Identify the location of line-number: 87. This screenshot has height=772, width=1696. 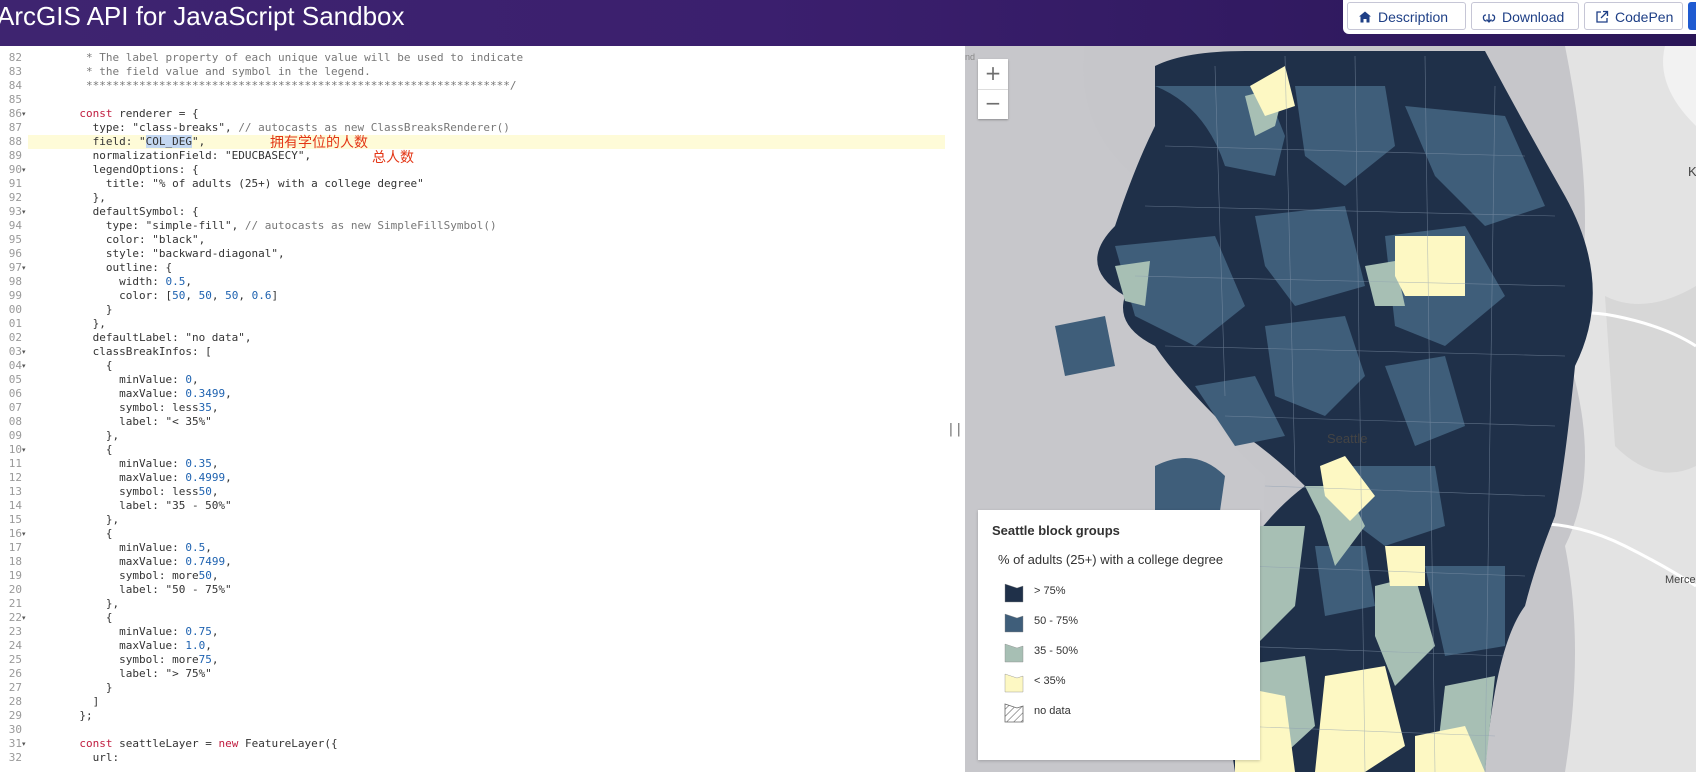
(15, 127).